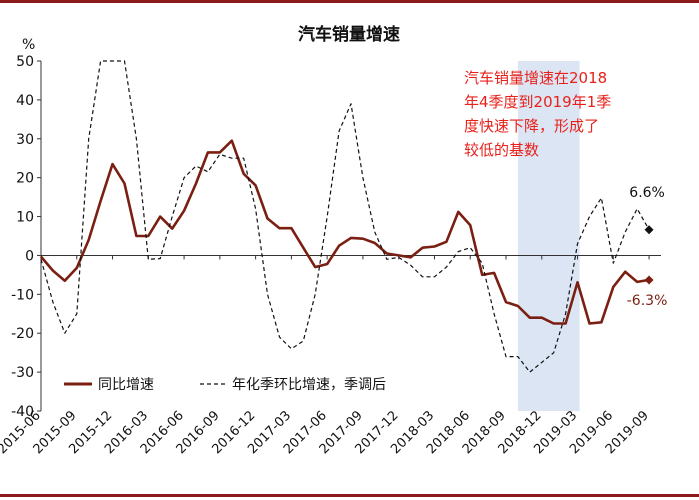 The width and height of the screenshot is (699, 500). Describe the element at coordinates (22, 334) in the screenshot. I see `y-tick-label: -20` at that location.